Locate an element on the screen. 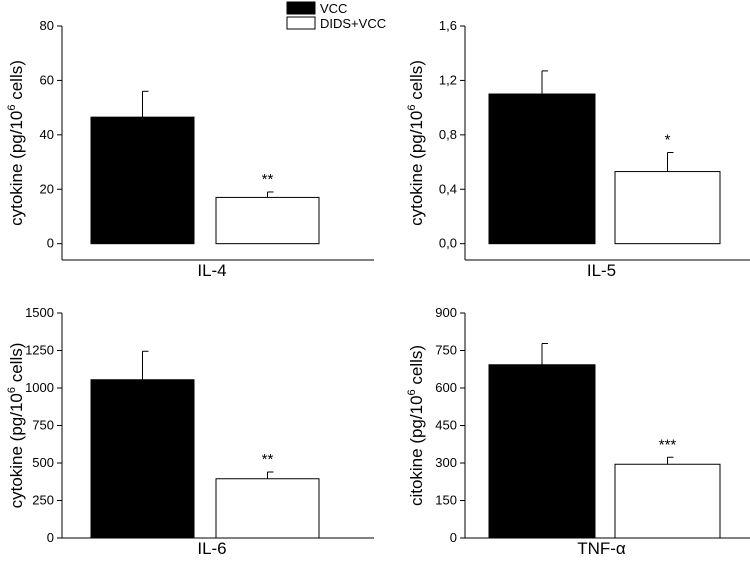  y-tick-label: 900 is located at coordinates (446, 312).